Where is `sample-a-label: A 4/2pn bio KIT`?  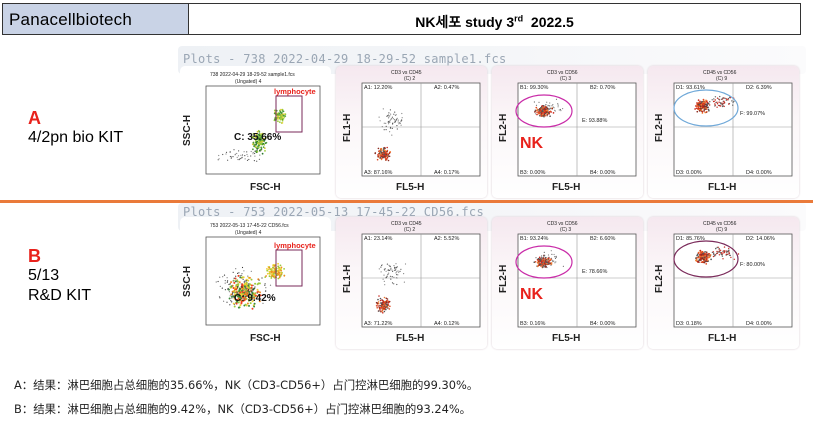 sample-a-label: A 4/2pn bio KIT is located at coordinates (75, 128).